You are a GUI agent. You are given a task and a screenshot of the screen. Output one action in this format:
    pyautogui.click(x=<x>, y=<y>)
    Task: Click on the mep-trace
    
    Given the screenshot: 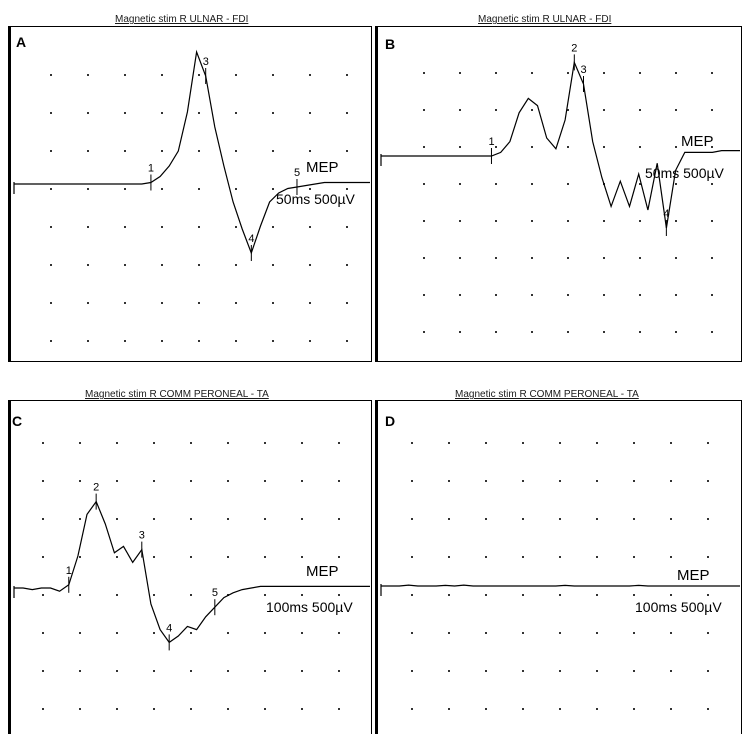 What is the action you would take?
    pyautogui.click(x=191, y=152)
    